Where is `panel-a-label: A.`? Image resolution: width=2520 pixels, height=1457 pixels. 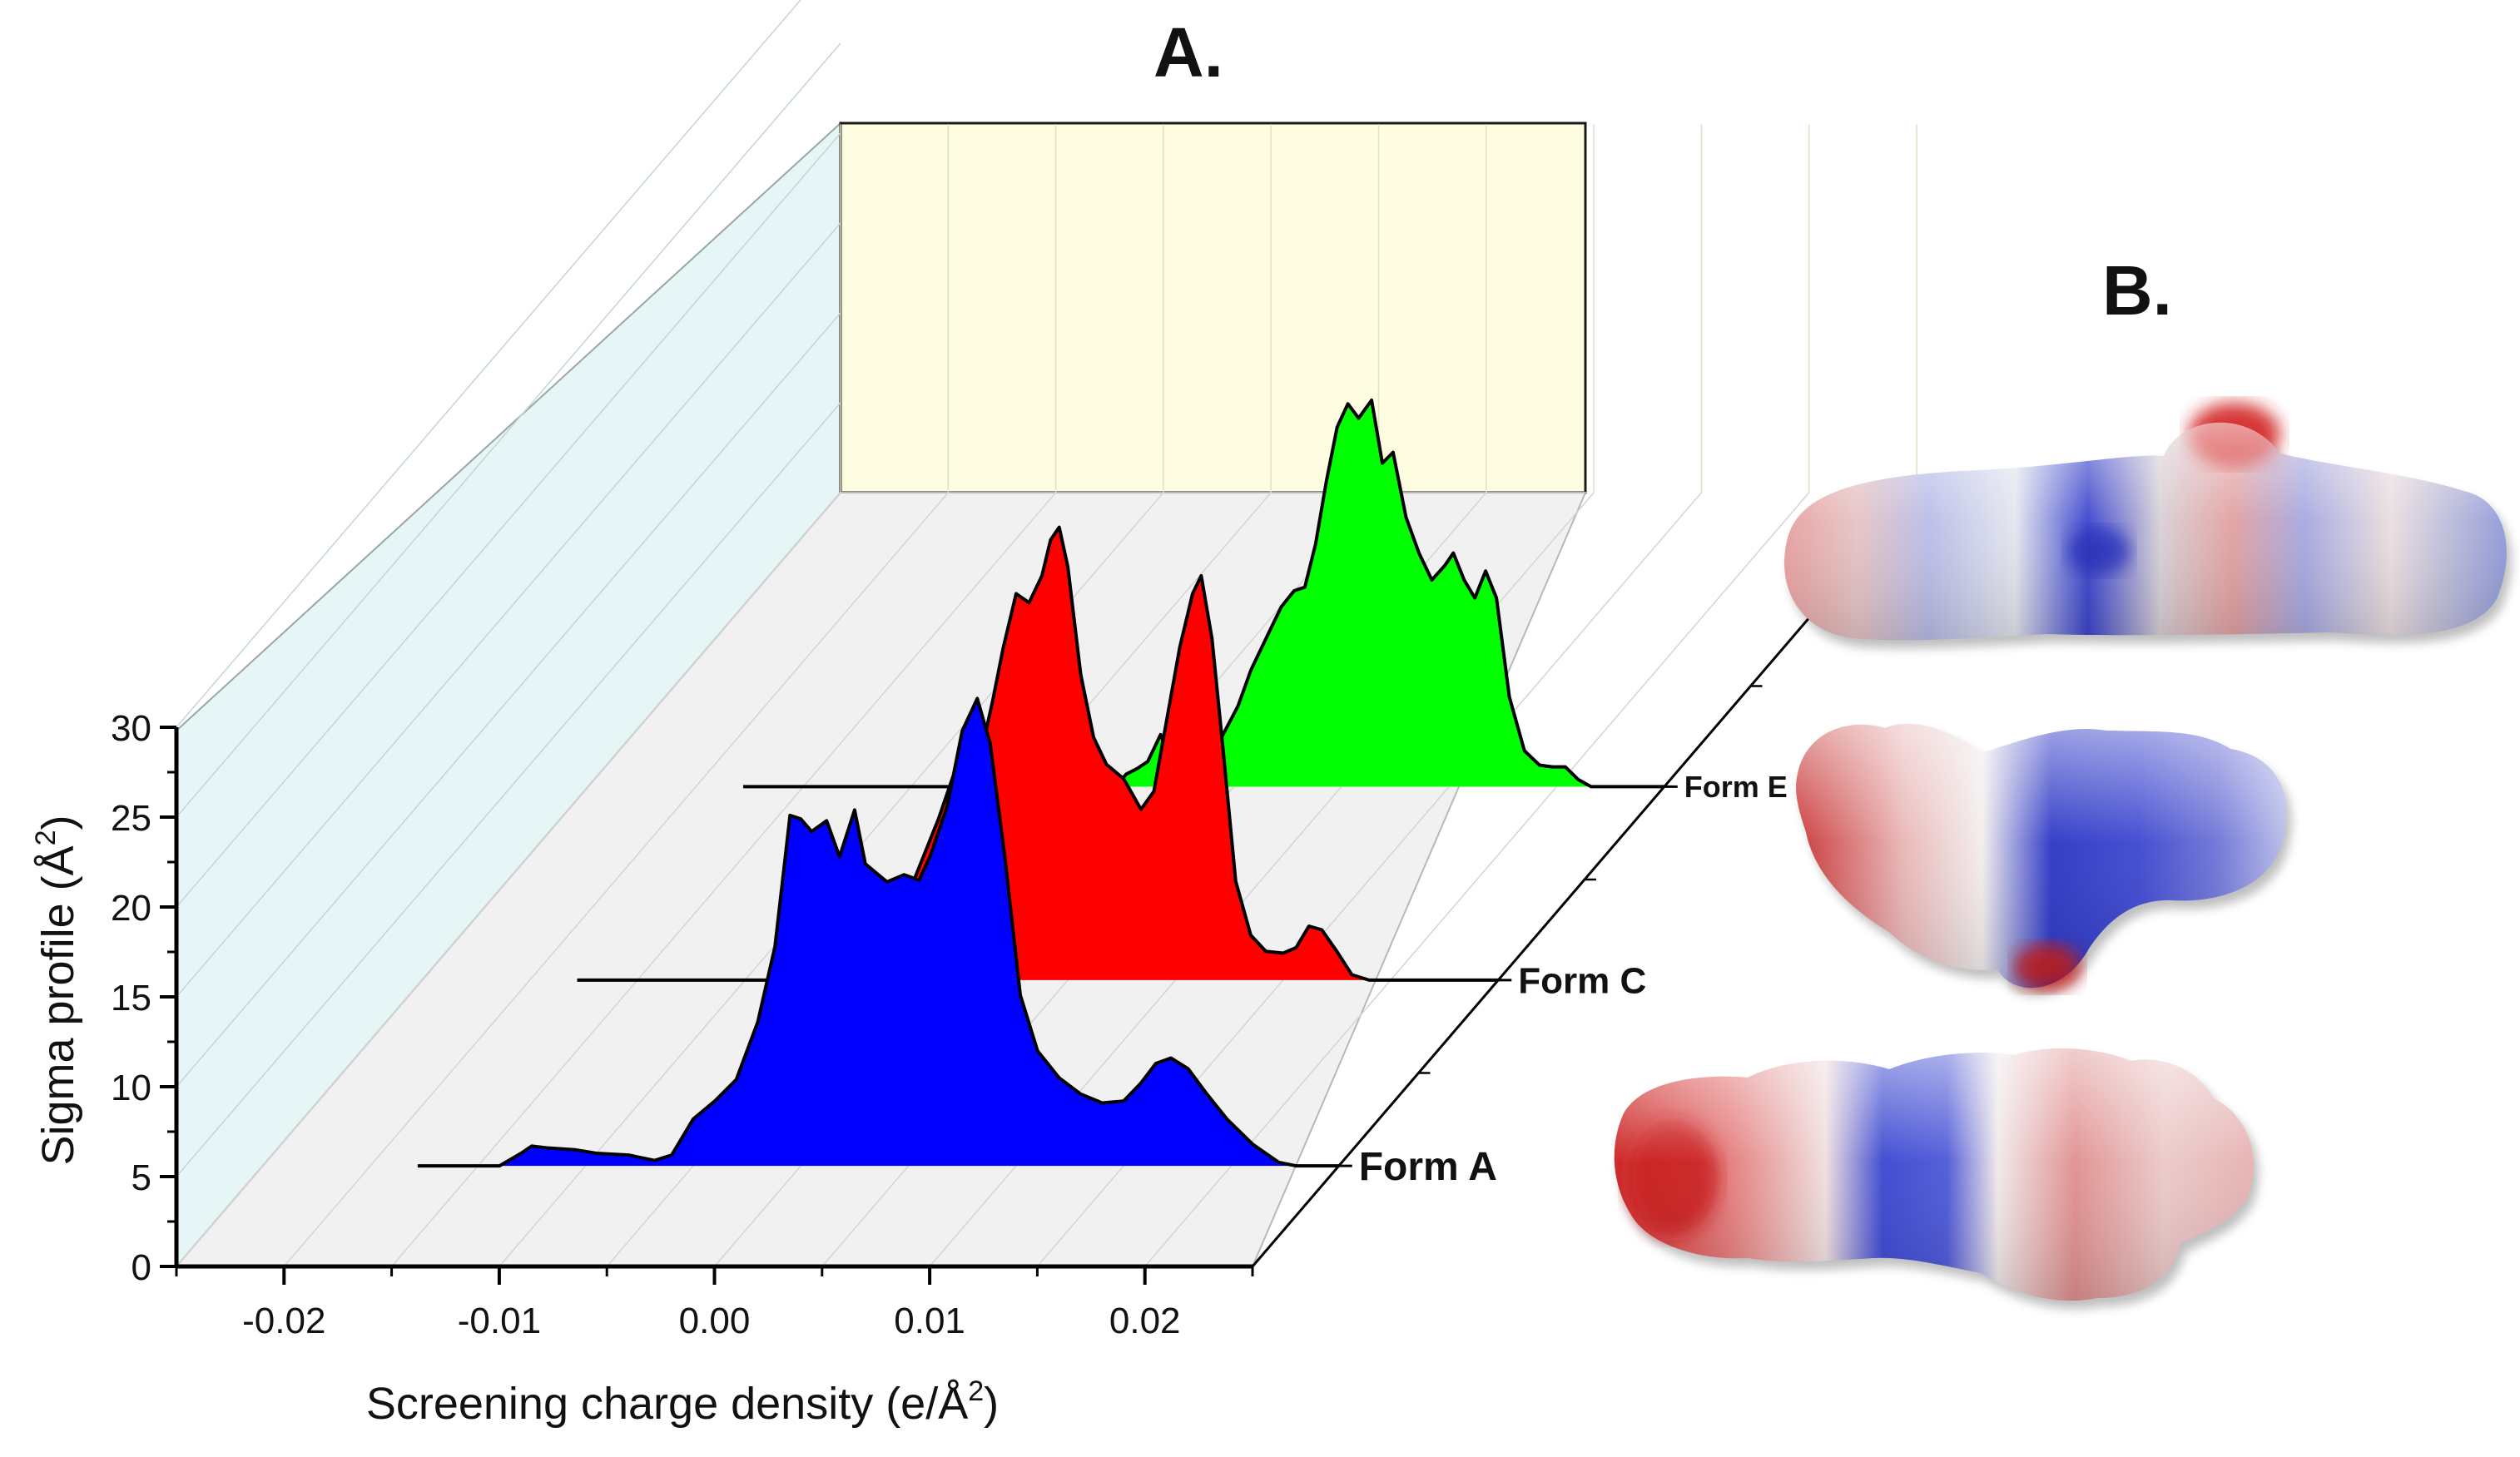
panel-a-label: A. is located at coordinates (1188, 52).